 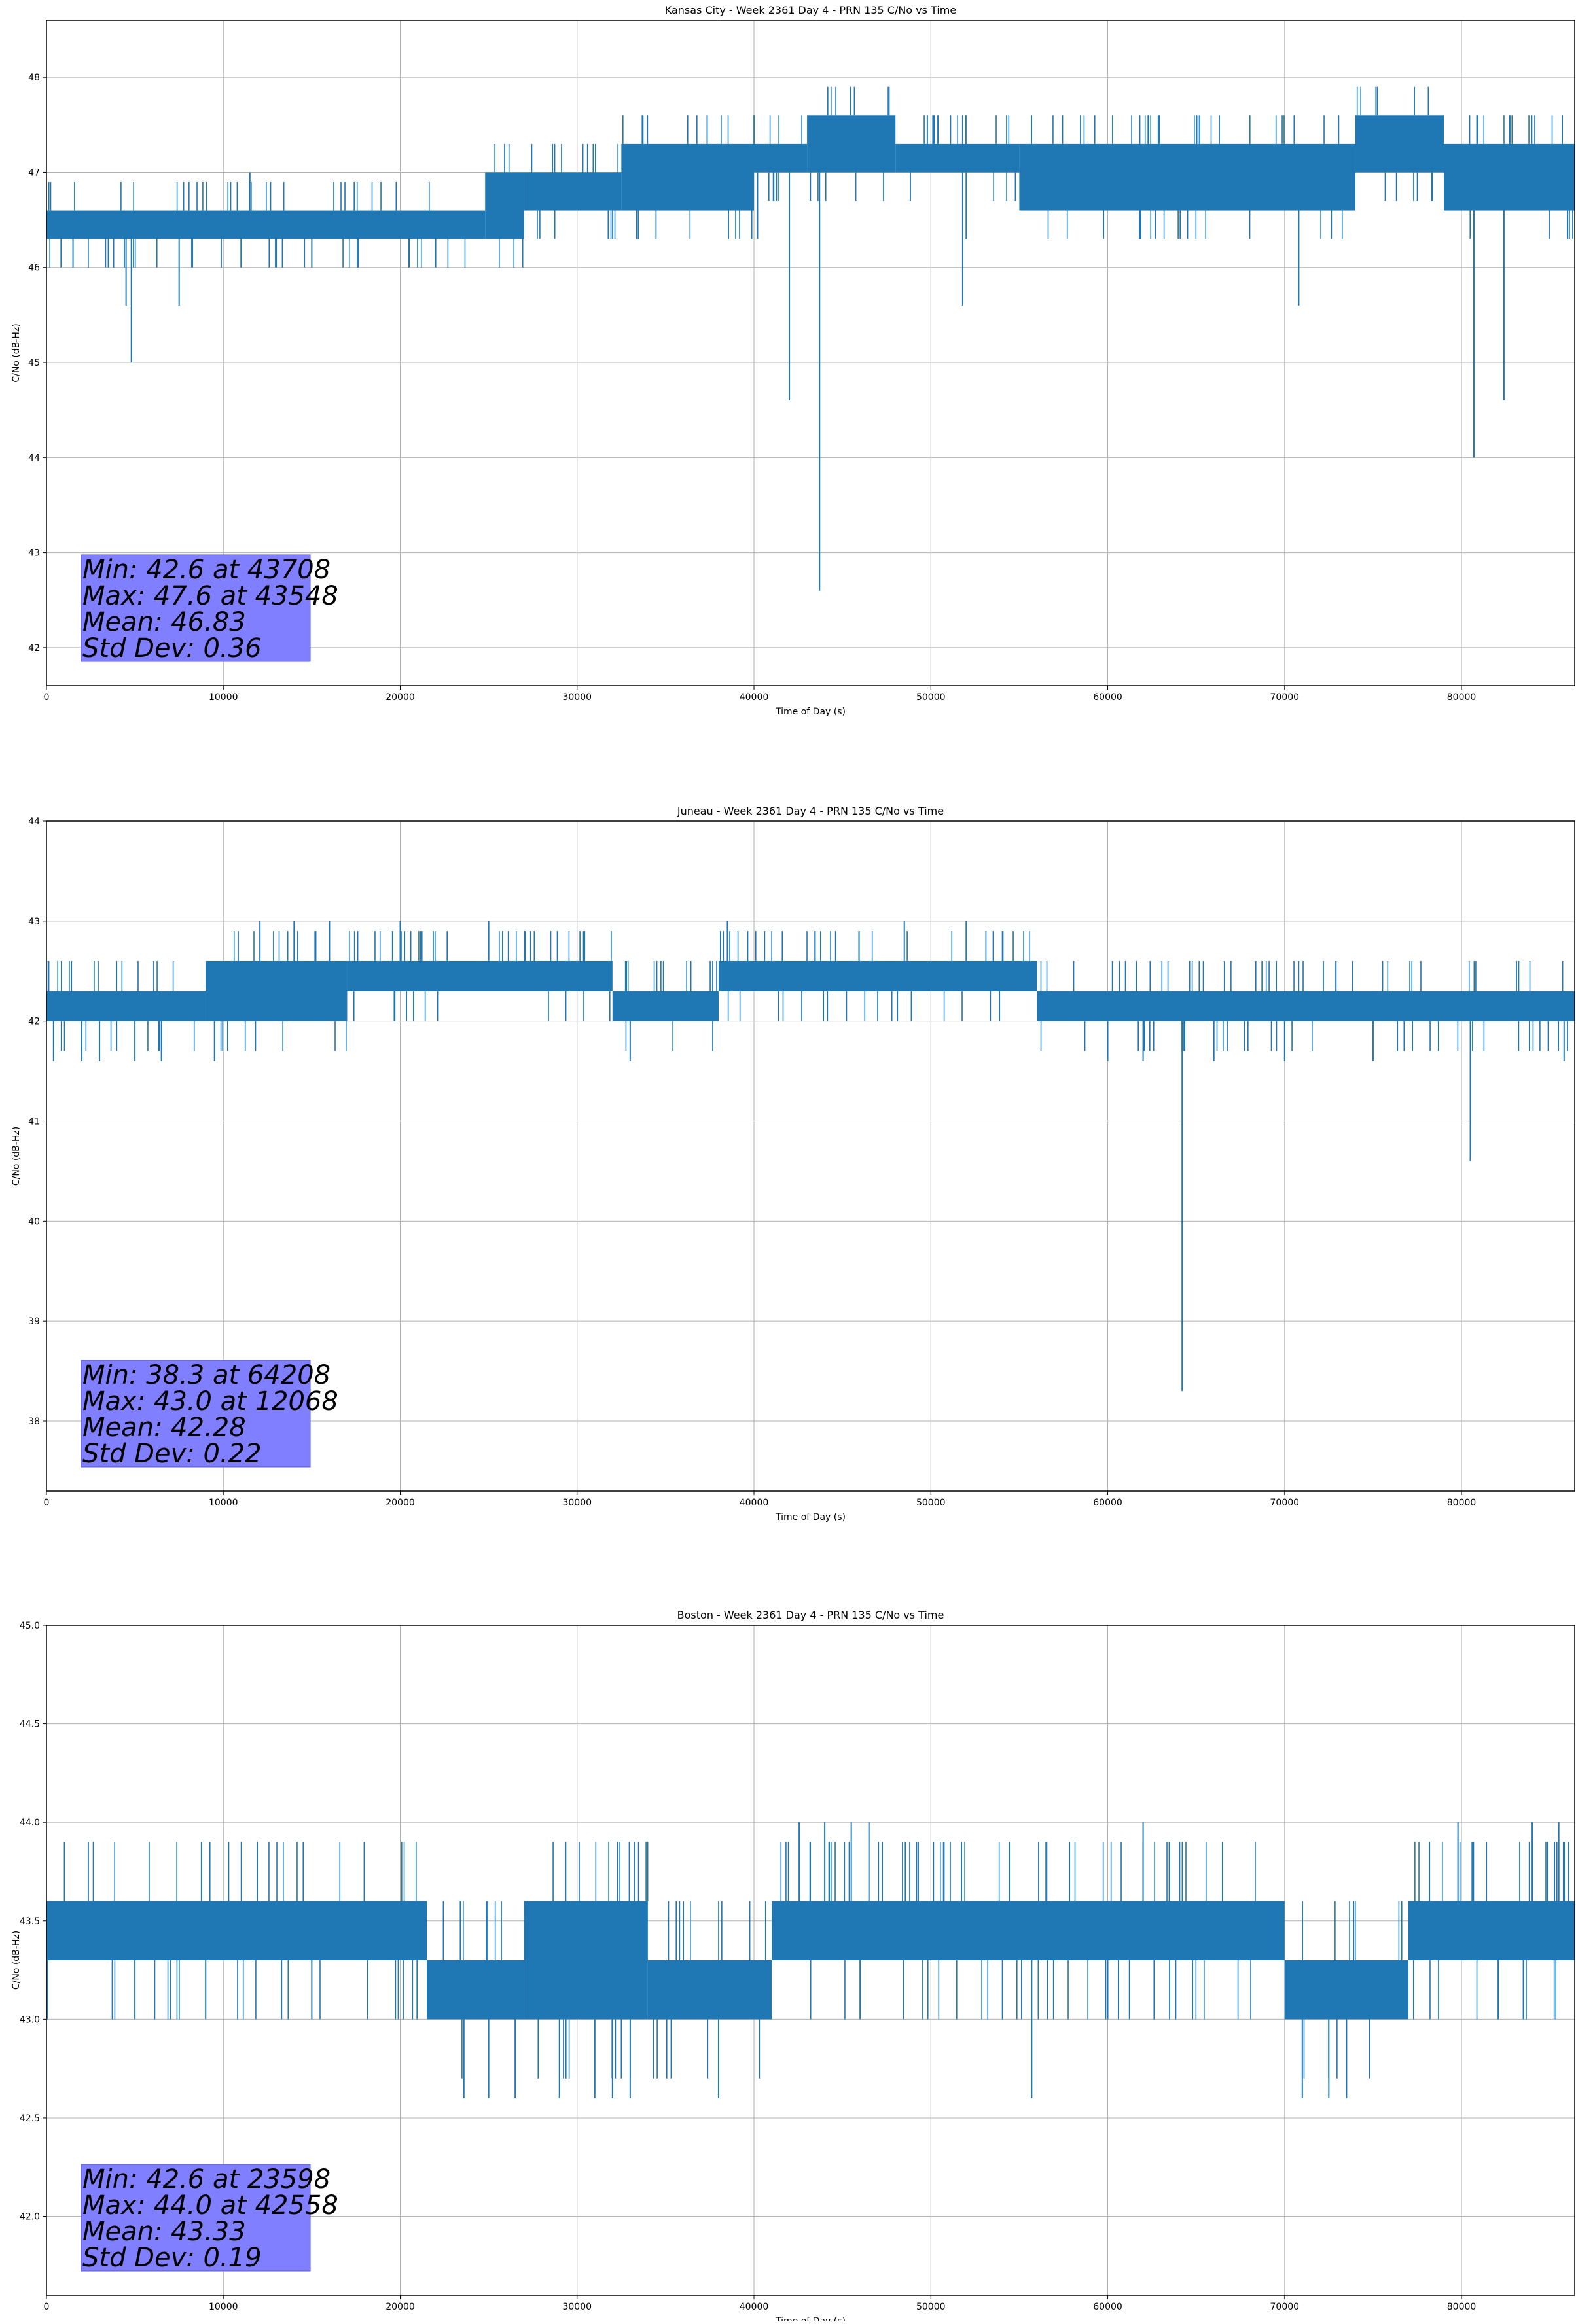 What do you see at coordinates (172, 648) in the screenshot?
I see `stats-line-4: Std Dev: 0.36` at bounding box center [172, 648].